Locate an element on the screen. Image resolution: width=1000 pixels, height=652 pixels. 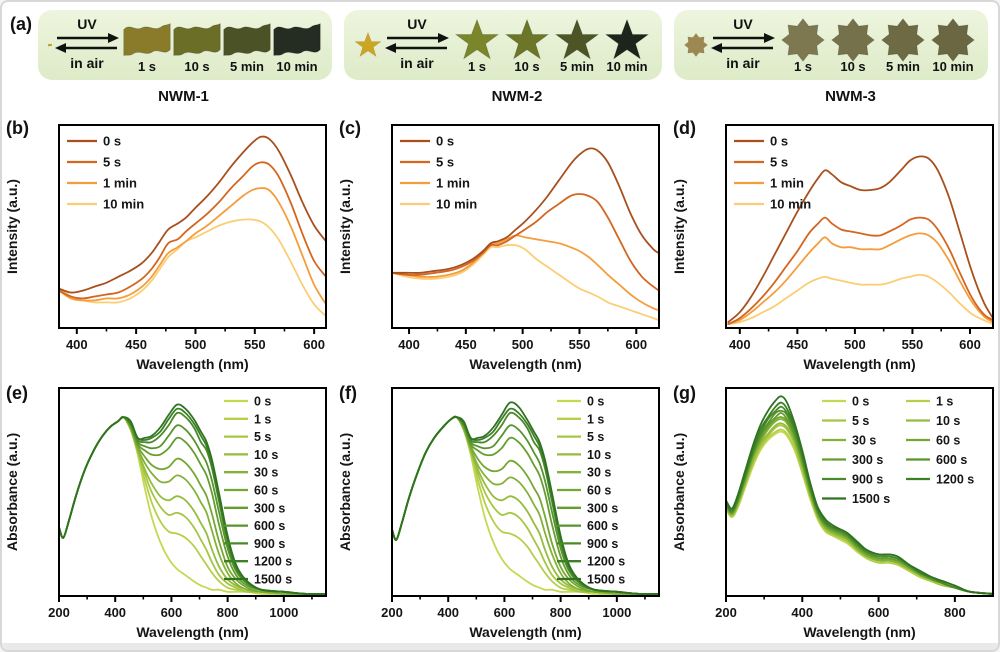
star8-swatch is located at coordinates (953, 39).